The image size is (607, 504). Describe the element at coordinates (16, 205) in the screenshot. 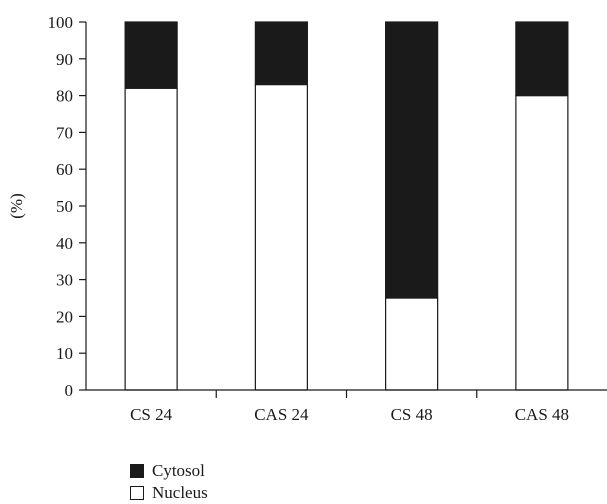

I see `y-axis-label: (%)` at that location.